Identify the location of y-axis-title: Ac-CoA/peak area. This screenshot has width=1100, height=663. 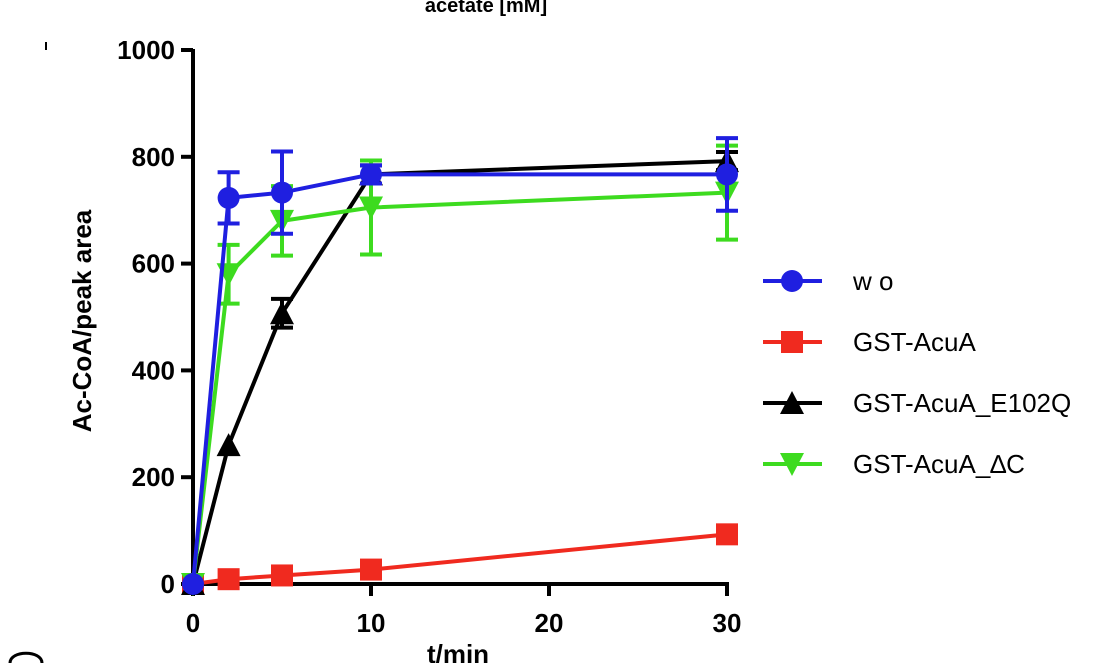
(82, 320).